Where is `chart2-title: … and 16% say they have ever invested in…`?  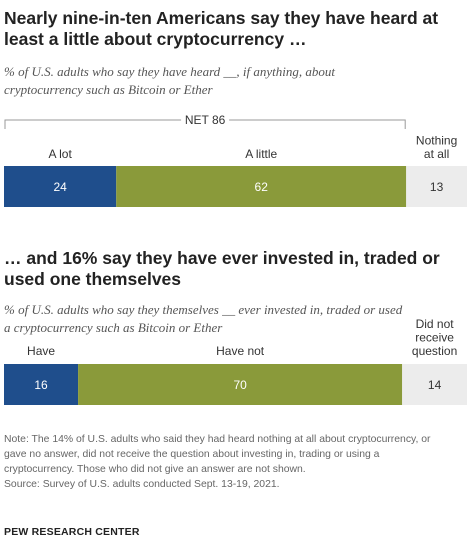 chart2-title: … and 16% say they have ever invested in… is located at coordinates (222, 268).